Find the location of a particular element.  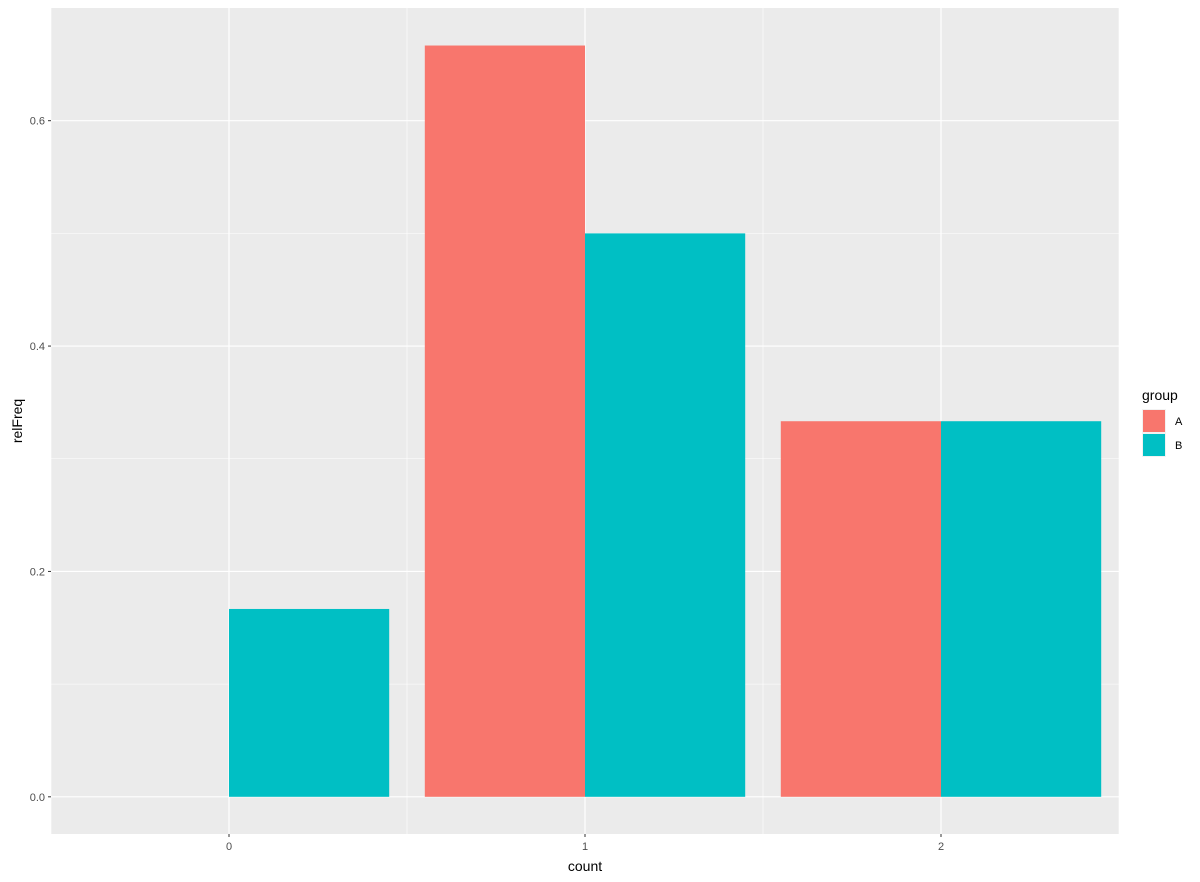

y-tick-label: 0.0 is located at coordinates (37, 798).